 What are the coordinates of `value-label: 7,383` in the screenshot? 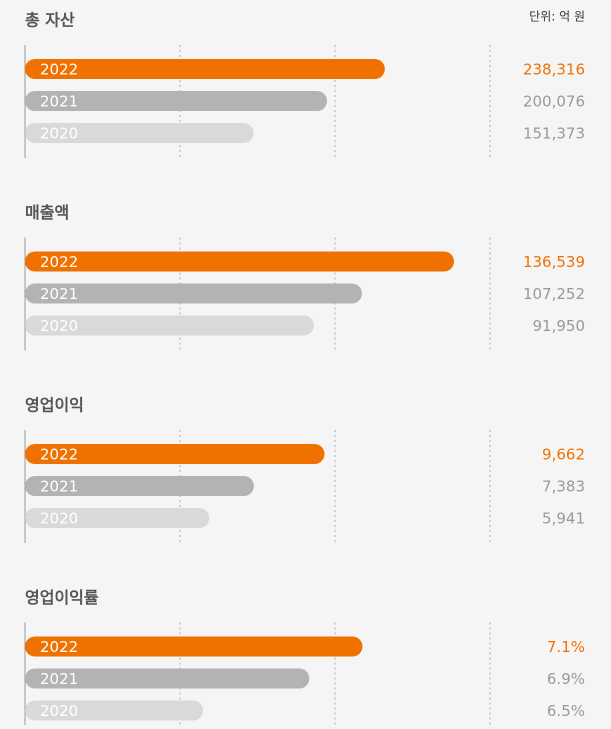 It's located at (563, 487).